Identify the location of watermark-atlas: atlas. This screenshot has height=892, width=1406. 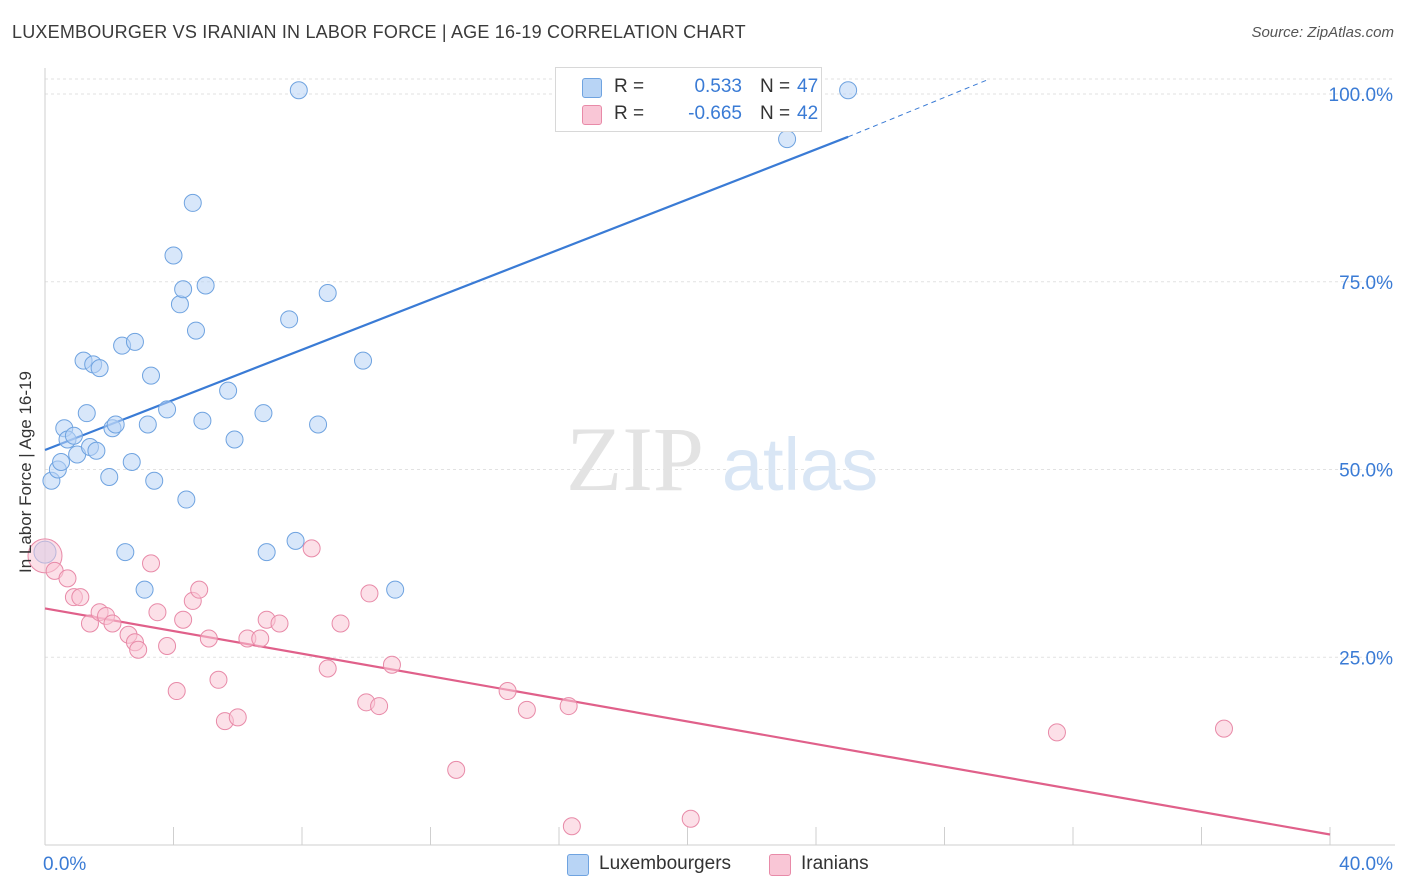
(800, 464).